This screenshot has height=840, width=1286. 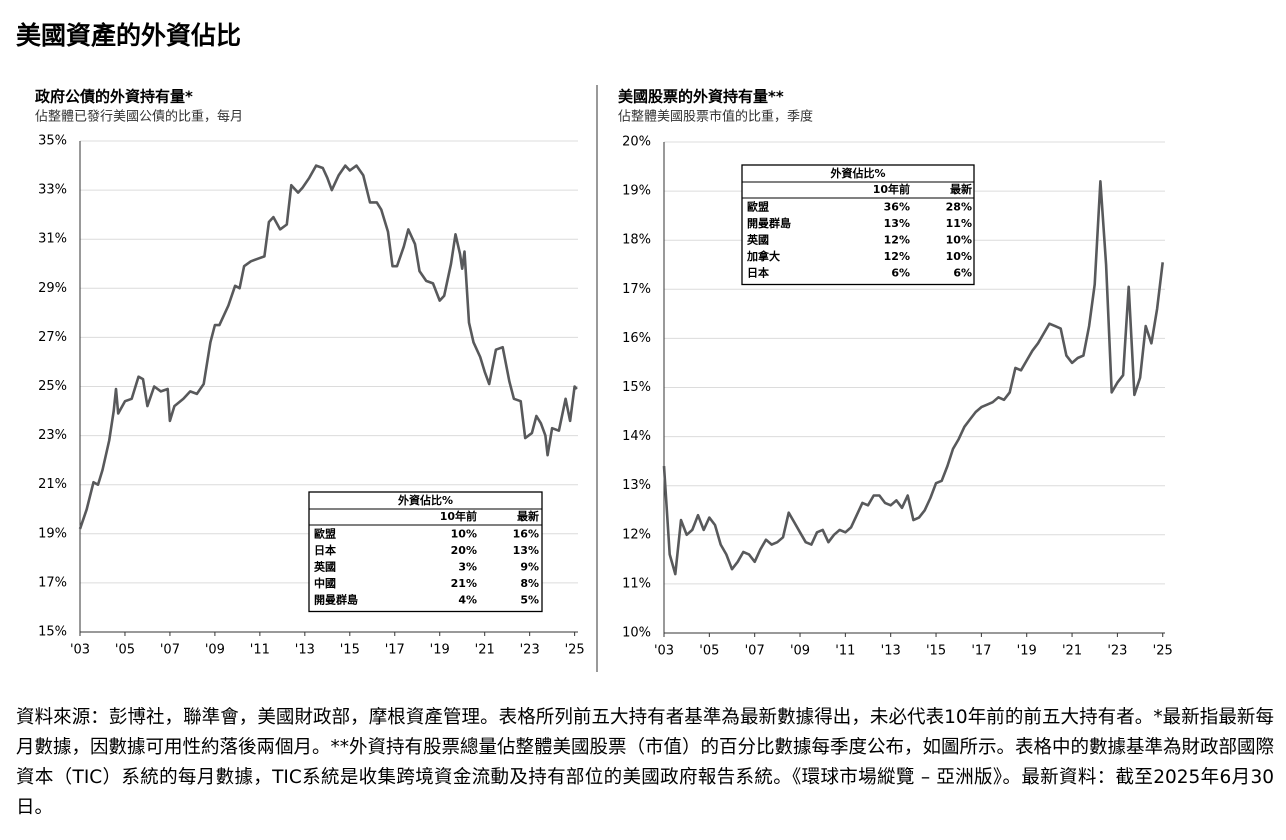 What do you see at coordinates (715, 117) in the screenshot?
I see `chart-subtitle: 佔整體美國股票市值的比重，季度` at bounding box center [715, 117].